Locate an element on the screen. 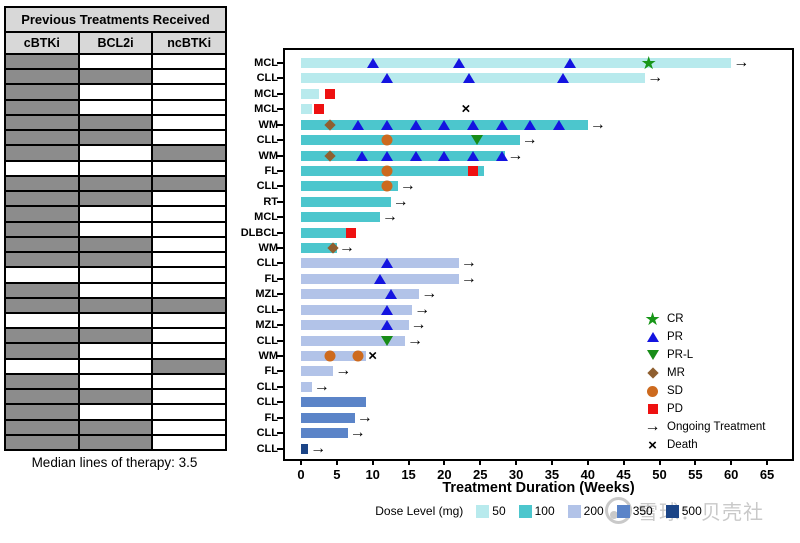 This screenshot has width=800, height=543. pr-l-marker-icon is located at coordinates (387, 340).